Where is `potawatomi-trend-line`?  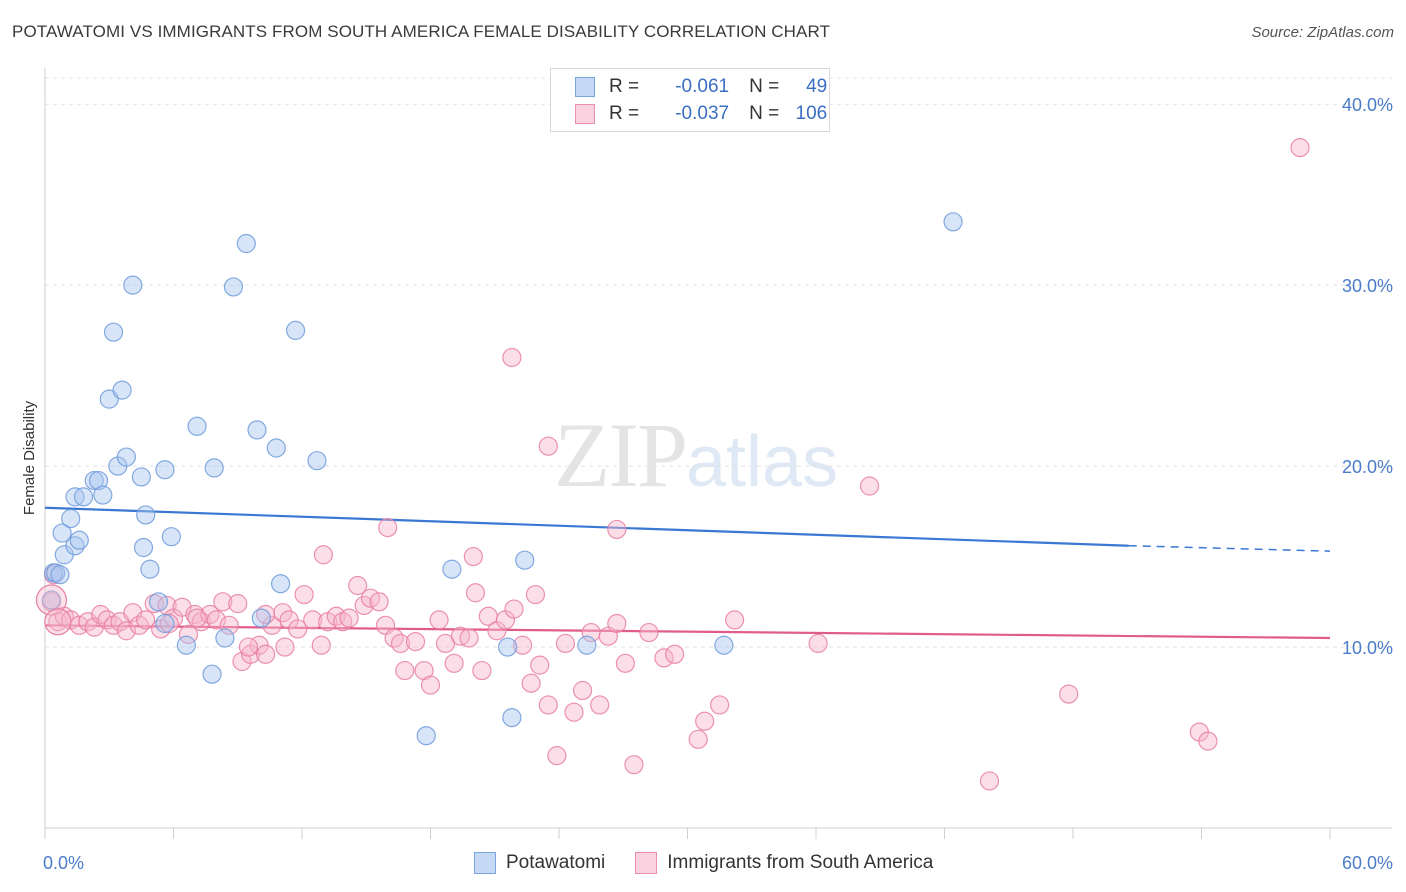 potawatomi-trend-line is located at coordinates (586, 526).